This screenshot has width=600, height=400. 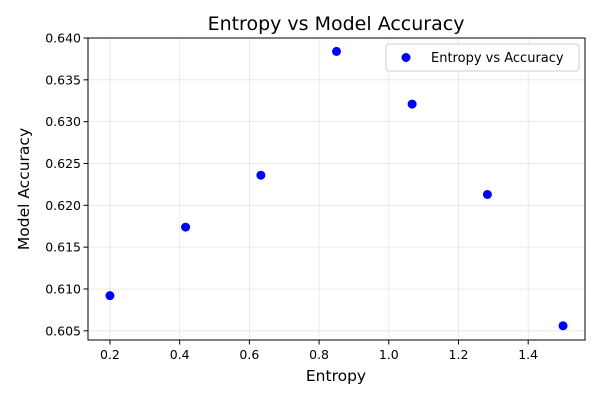 What do you see at coordinates (63, 247) in the screenshot?
I see `y-tick-label: 0.615` at bounding box center [63, 247].